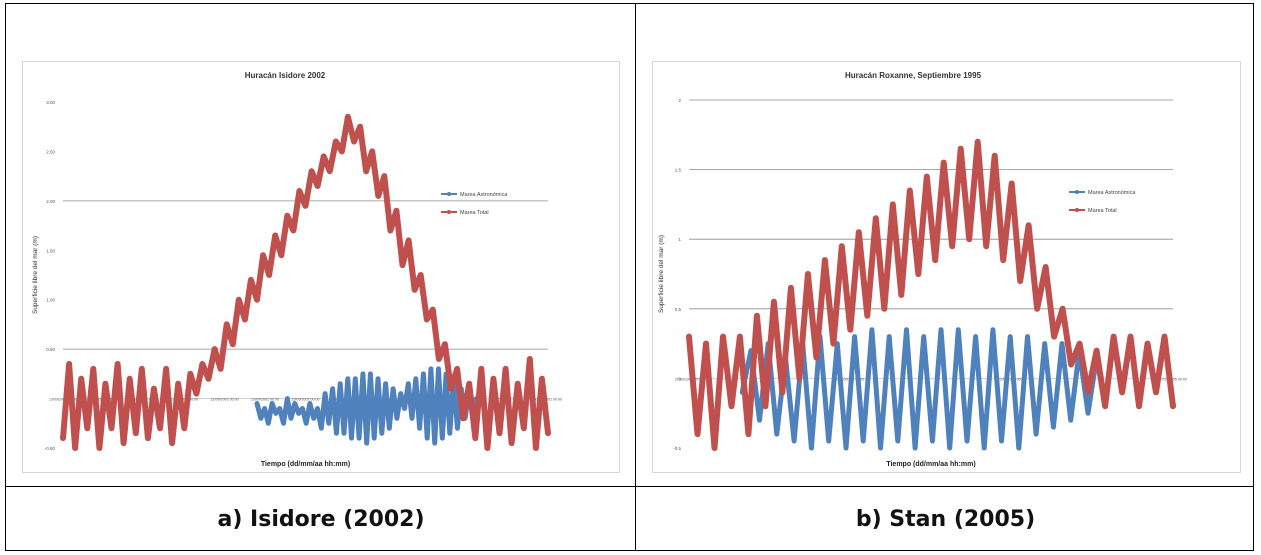 The height and width of the screenshot is (555, 1261). Describe the element at coordinates (629, 486) in the screenshot. I see `table-divider` at that location.